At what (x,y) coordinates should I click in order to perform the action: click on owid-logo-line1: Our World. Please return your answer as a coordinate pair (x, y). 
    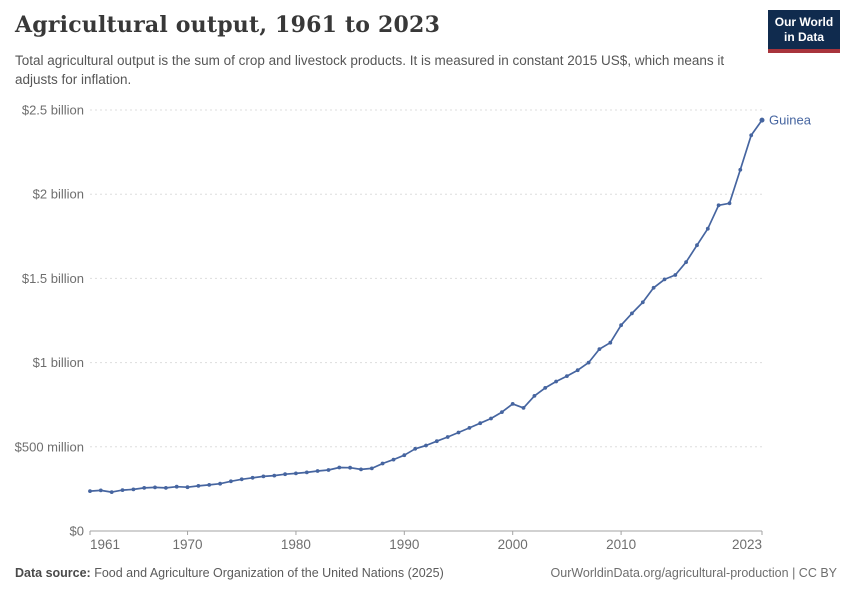
    Looking at the image, I should click on (804, 22).